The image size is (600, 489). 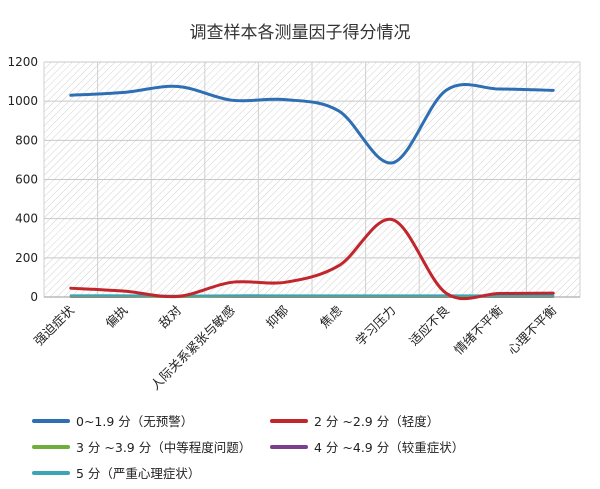 What do you see at coordinates (26, 140) in the screenshot?
I see `y-tick-label: 800` at bounding box center [26, 140].